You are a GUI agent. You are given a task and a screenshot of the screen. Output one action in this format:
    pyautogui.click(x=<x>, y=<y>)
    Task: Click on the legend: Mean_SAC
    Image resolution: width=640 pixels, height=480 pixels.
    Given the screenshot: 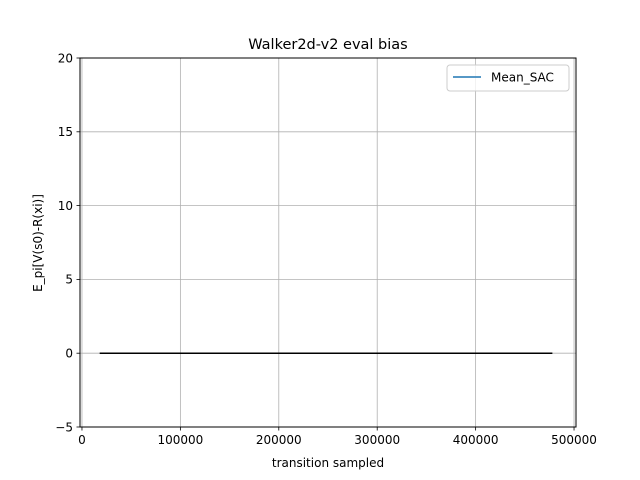 What is the action you would take?
    pyautogui.click(x=508, y=78)
    